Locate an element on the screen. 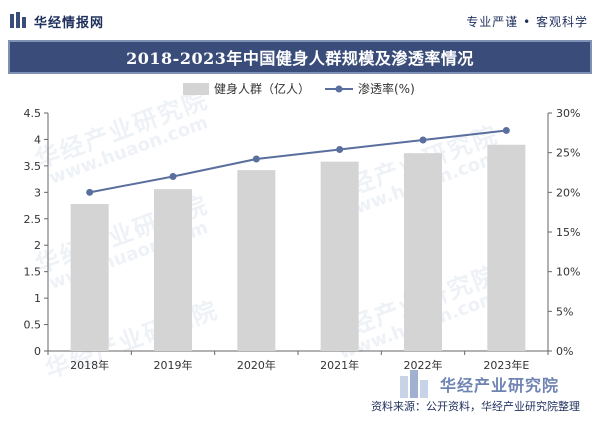 The width and height of the screenshot is (600, 426). y-left-tick-label: 2 is located at coordinates (37, 245).